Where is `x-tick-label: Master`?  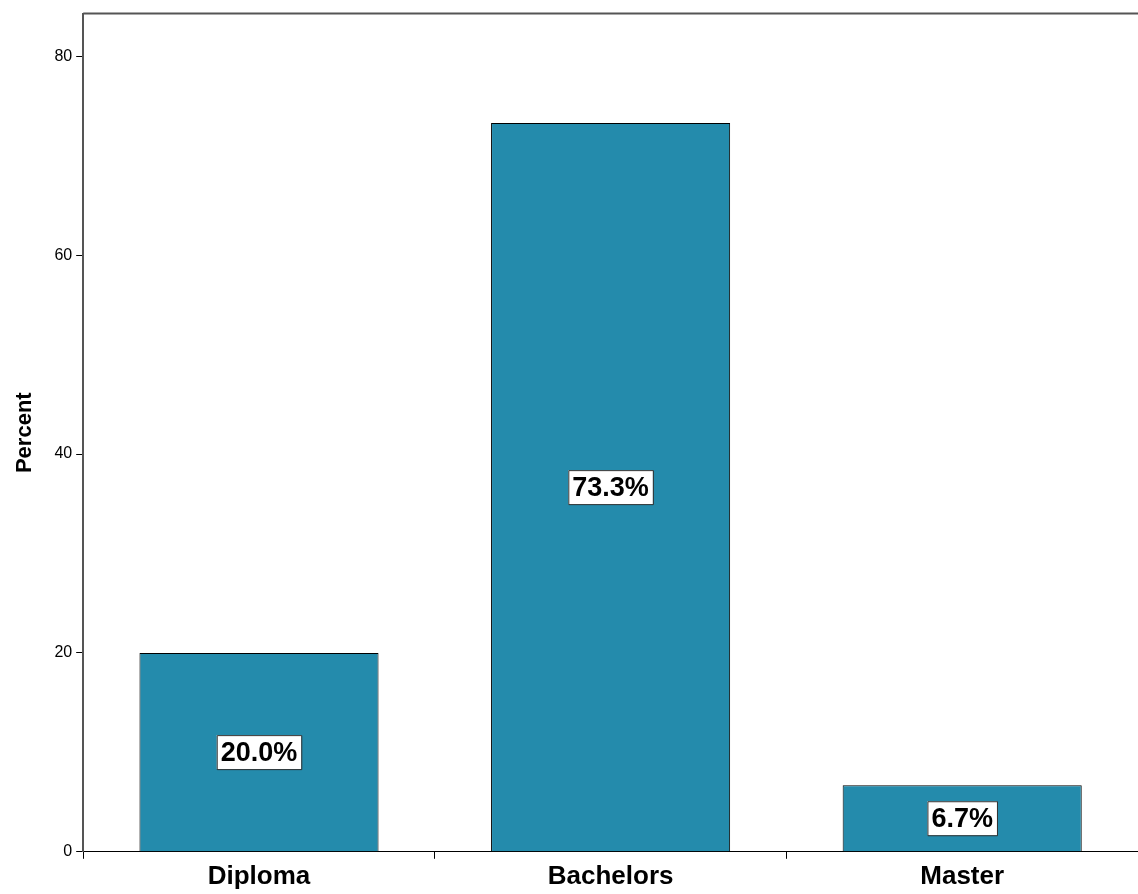
x-tick-label: Master is located at coordinates (962, 874).